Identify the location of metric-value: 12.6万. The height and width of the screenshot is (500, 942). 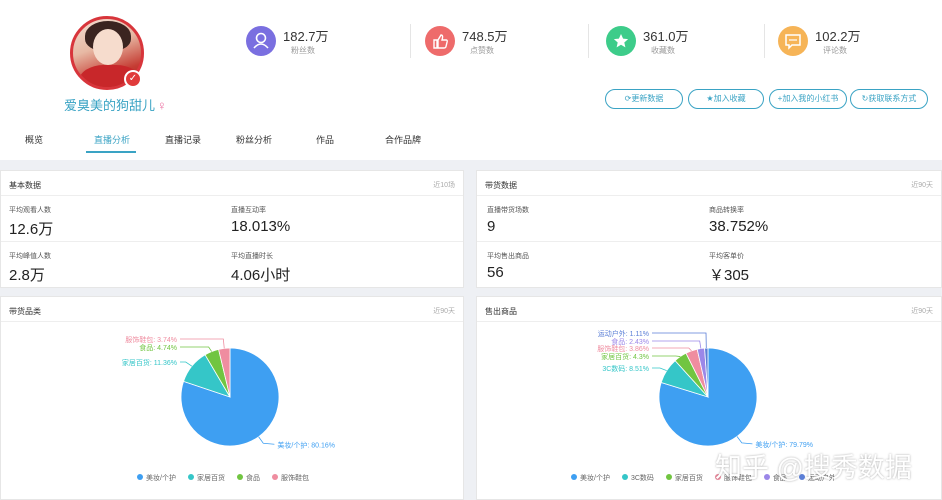
(31, 229).